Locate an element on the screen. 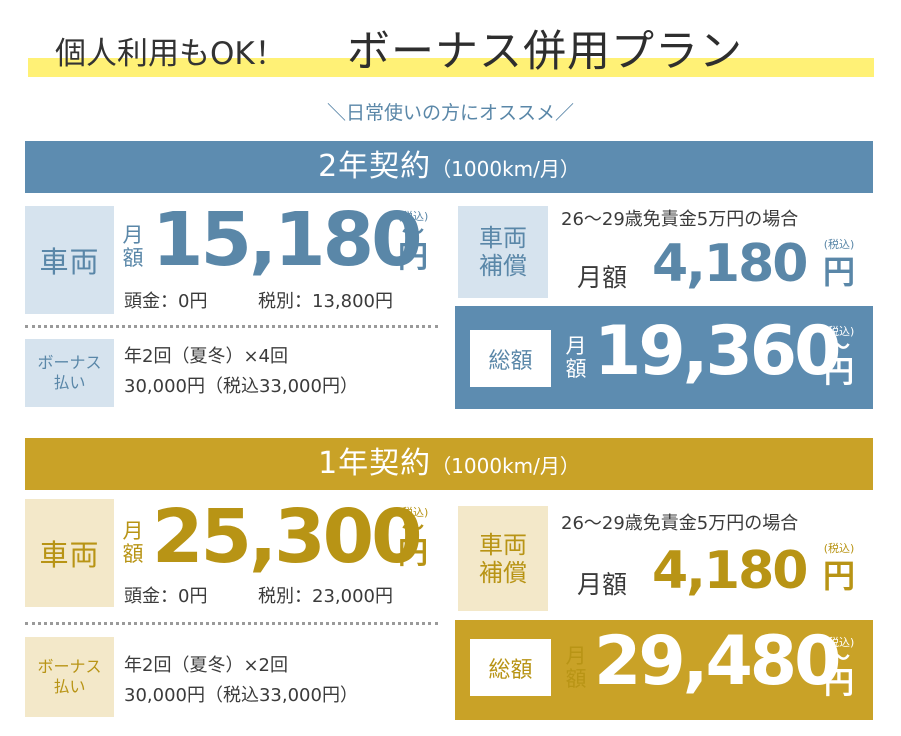 The width and height of the screenshot is (901, 736). page-title: ボーナス併用プラン is located at coordinates (545, 52).